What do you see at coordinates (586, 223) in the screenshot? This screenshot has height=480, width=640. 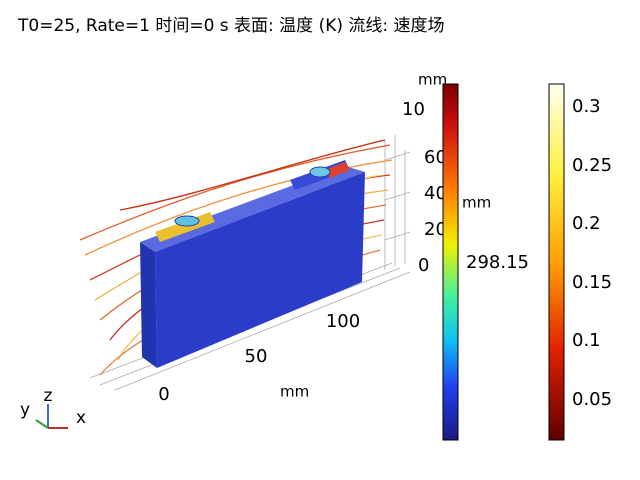 I see `colorbar-tick-label: 0.2` at bounding box center [586, 223].